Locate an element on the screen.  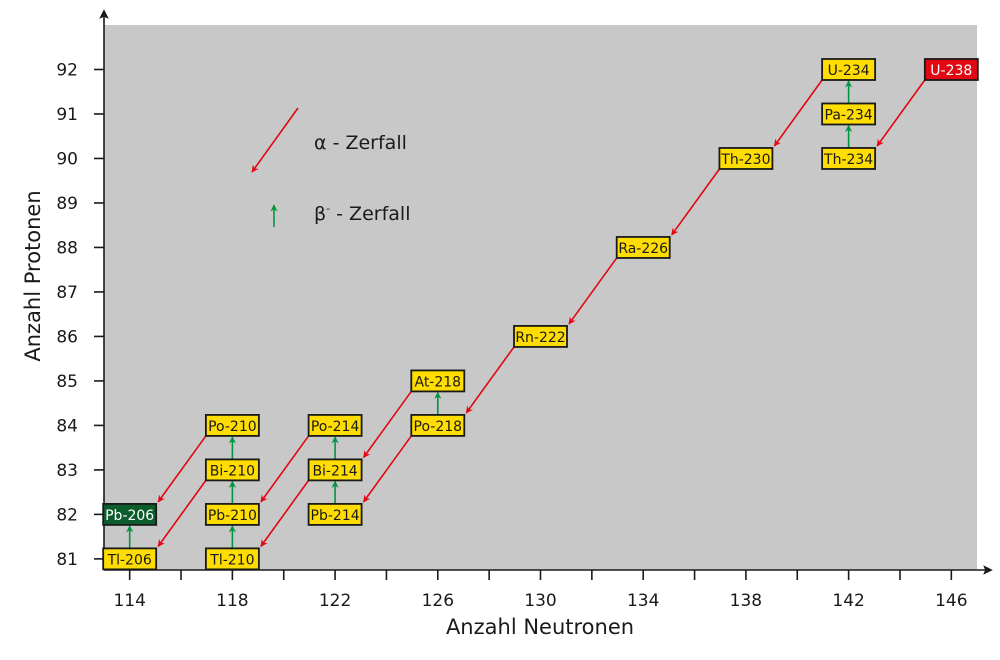
y-tick-label: 91 is located at coordinates (67, 115).